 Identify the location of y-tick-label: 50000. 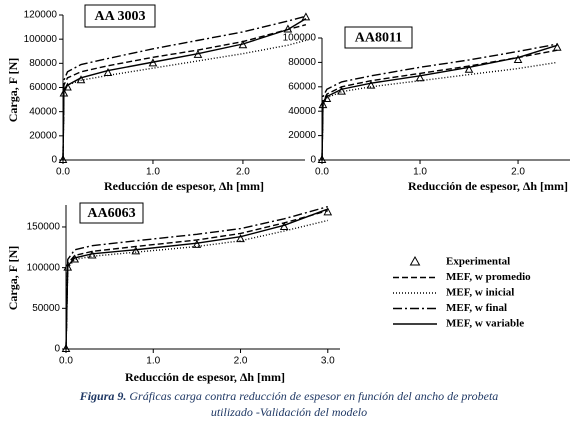
(46, 308).